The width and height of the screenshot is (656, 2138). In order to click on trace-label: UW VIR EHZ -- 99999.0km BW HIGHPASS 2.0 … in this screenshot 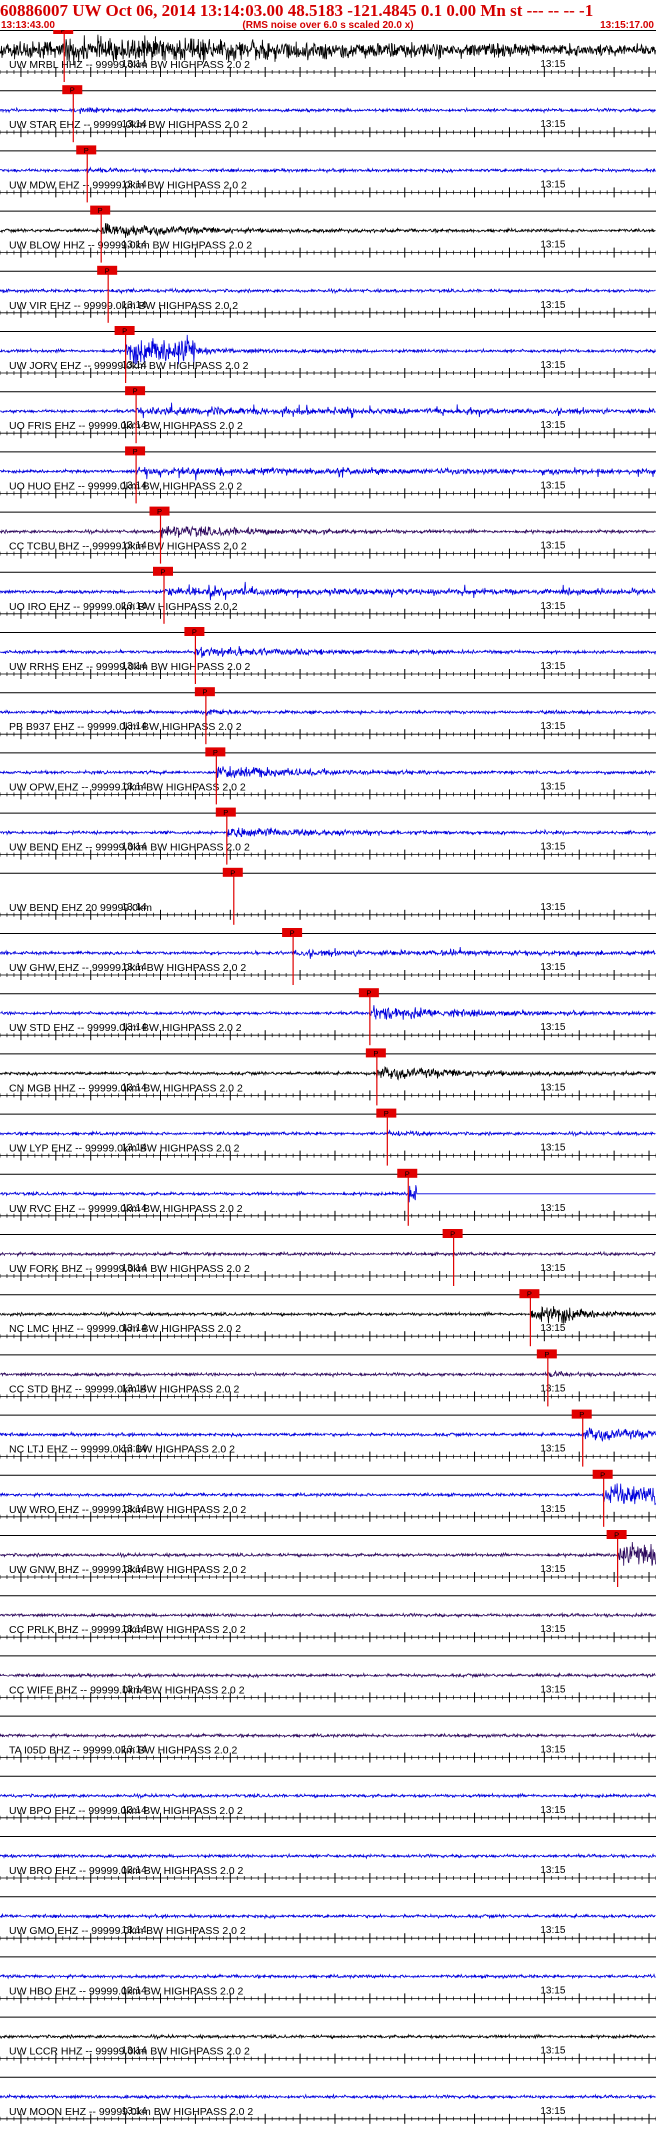, I will do `click(123, 306)`.